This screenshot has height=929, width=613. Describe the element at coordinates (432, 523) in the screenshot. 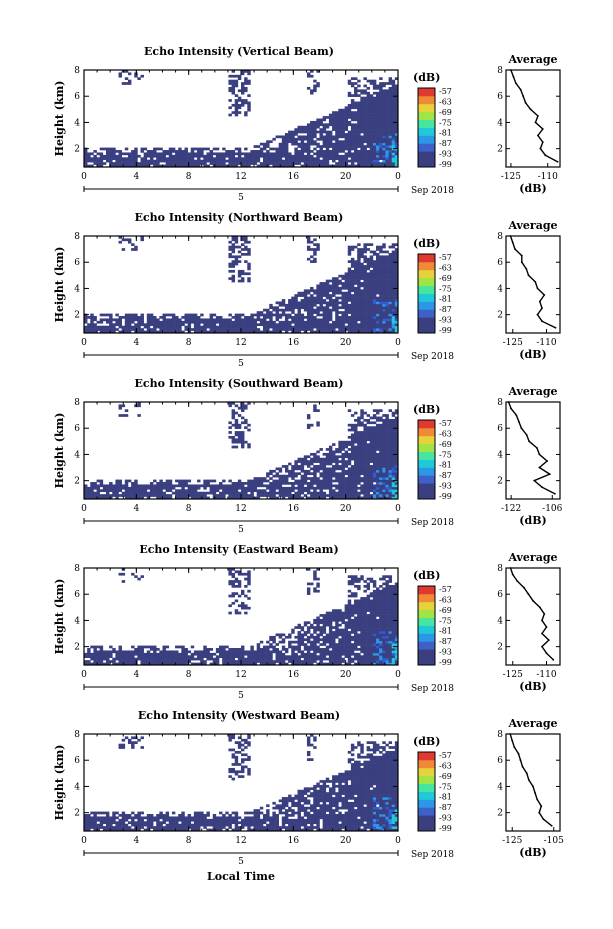

I see `date-label: Sep 2018` at that location.